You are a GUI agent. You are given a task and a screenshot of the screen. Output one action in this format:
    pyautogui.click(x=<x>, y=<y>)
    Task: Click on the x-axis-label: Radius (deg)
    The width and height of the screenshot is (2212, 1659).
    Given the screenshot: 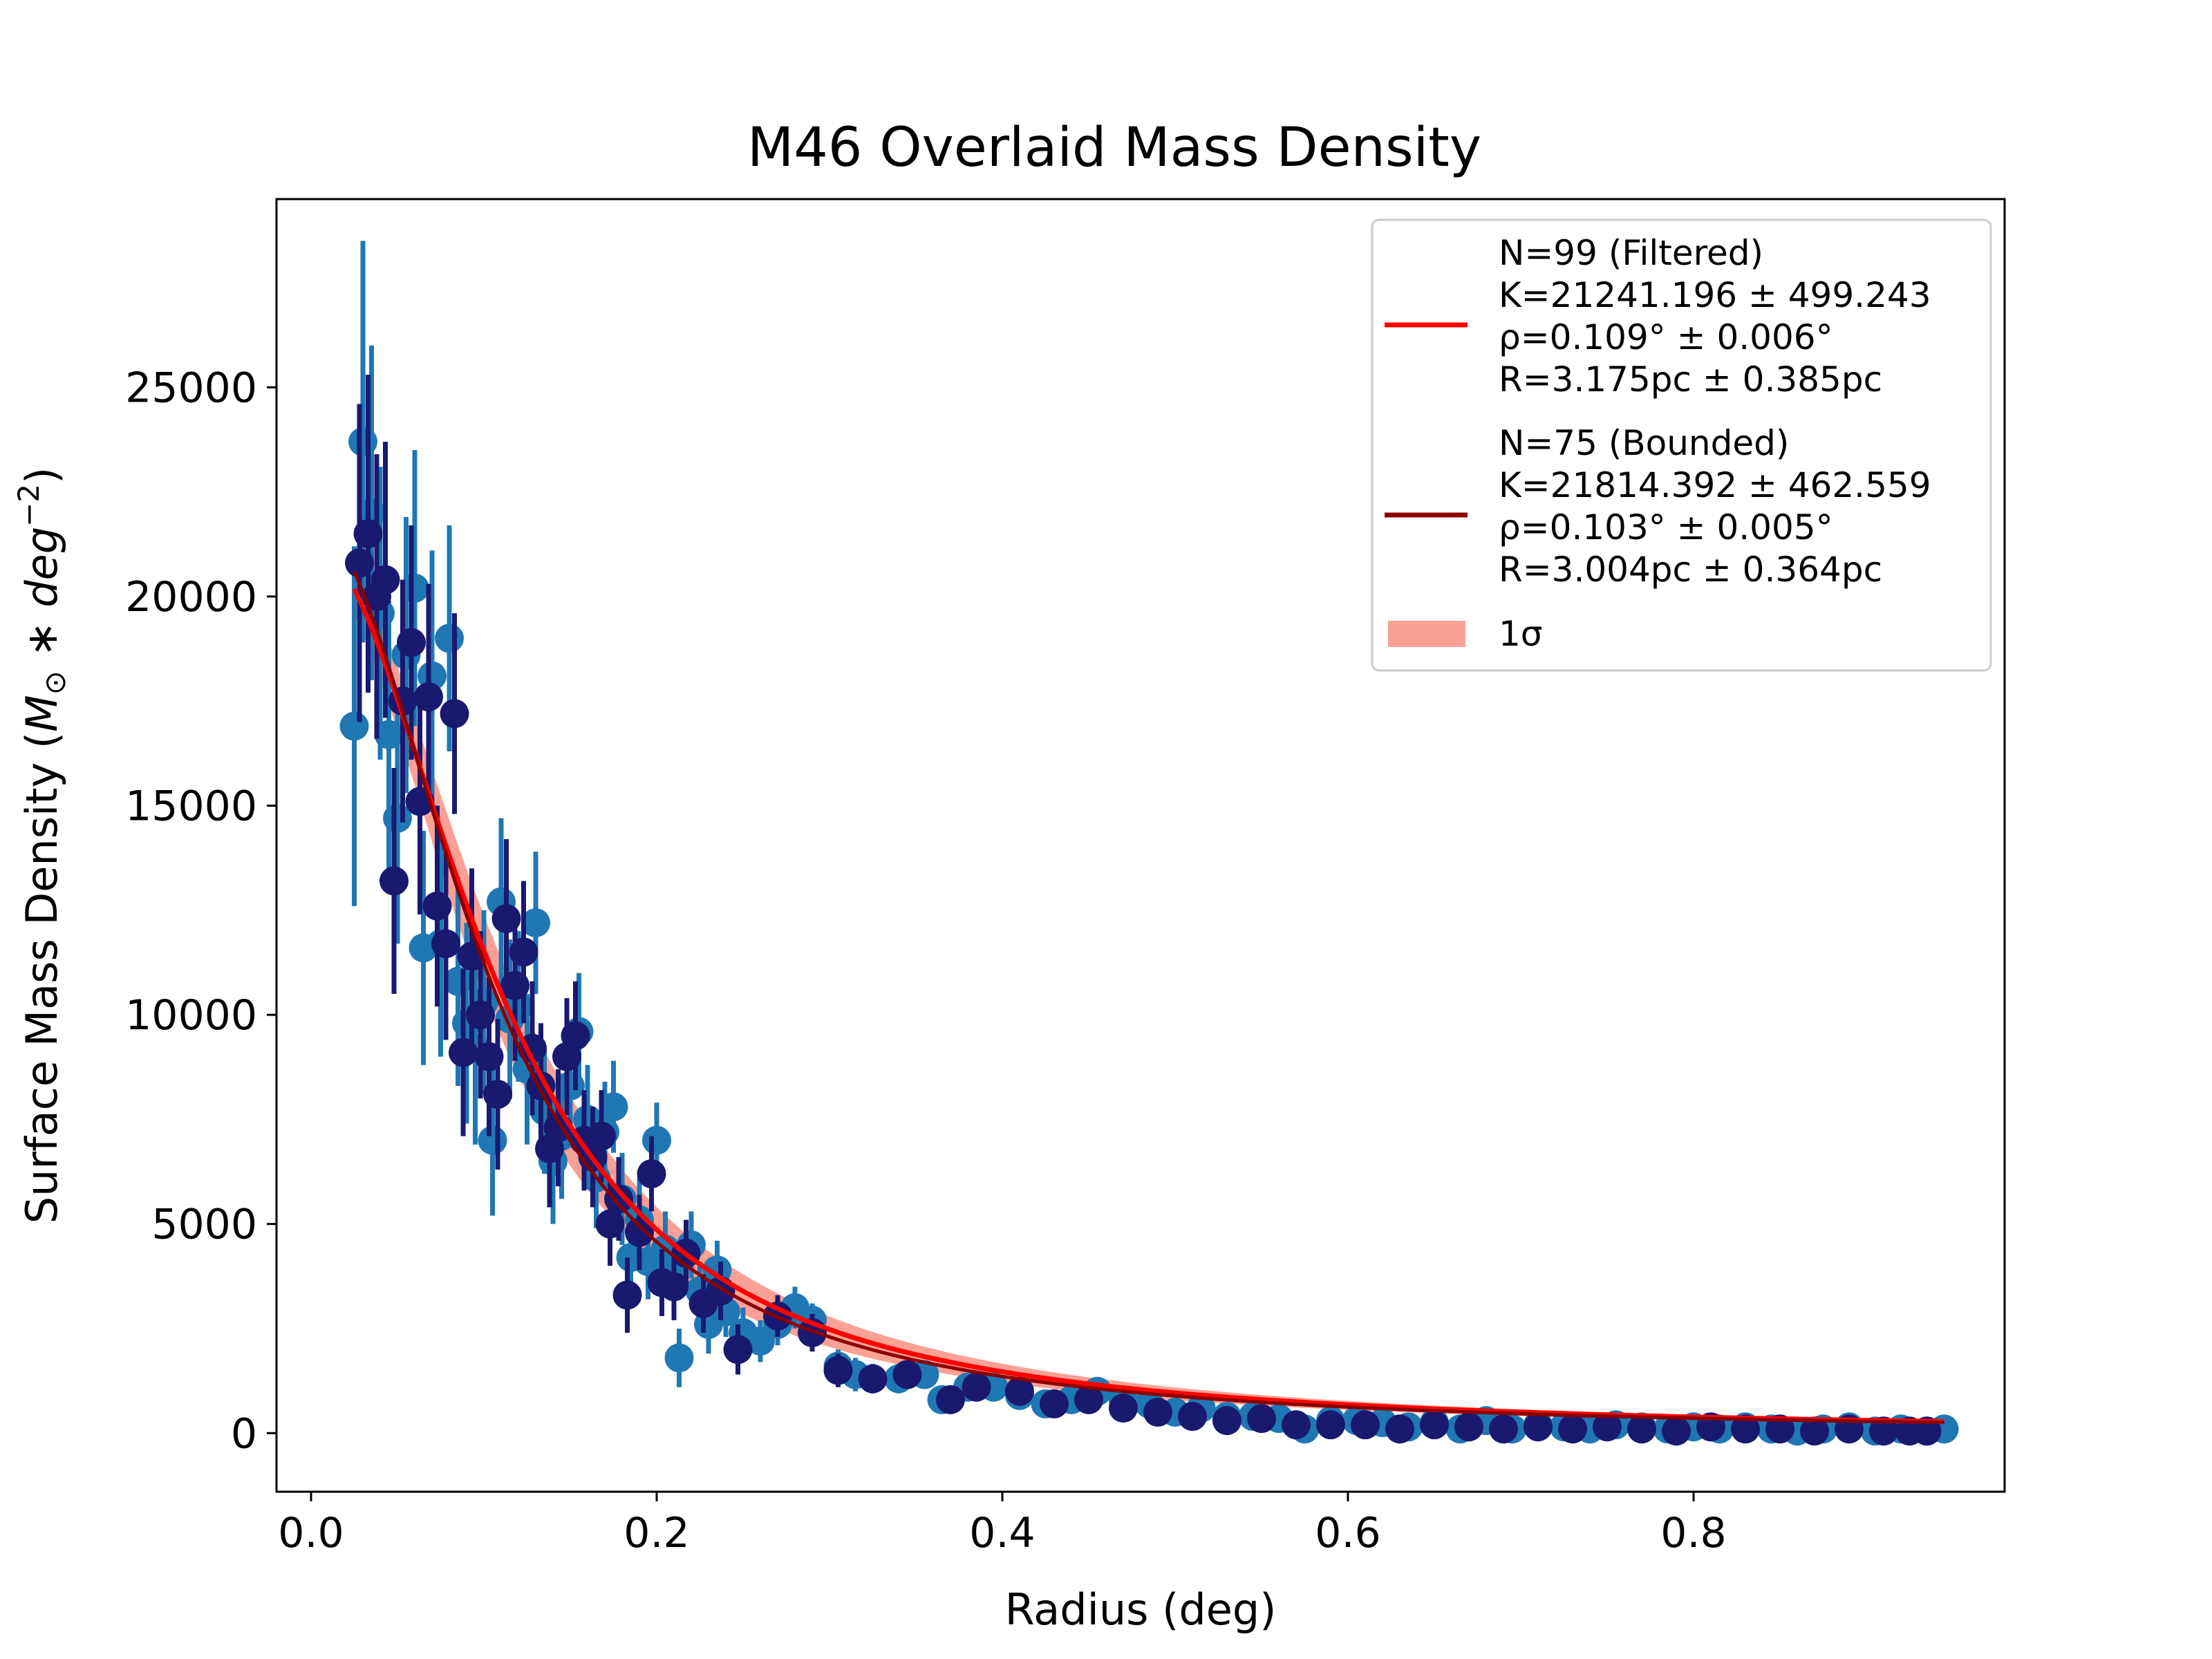 What is the action you would take?
    pyautogui.click(x=1141, y=1610)
    